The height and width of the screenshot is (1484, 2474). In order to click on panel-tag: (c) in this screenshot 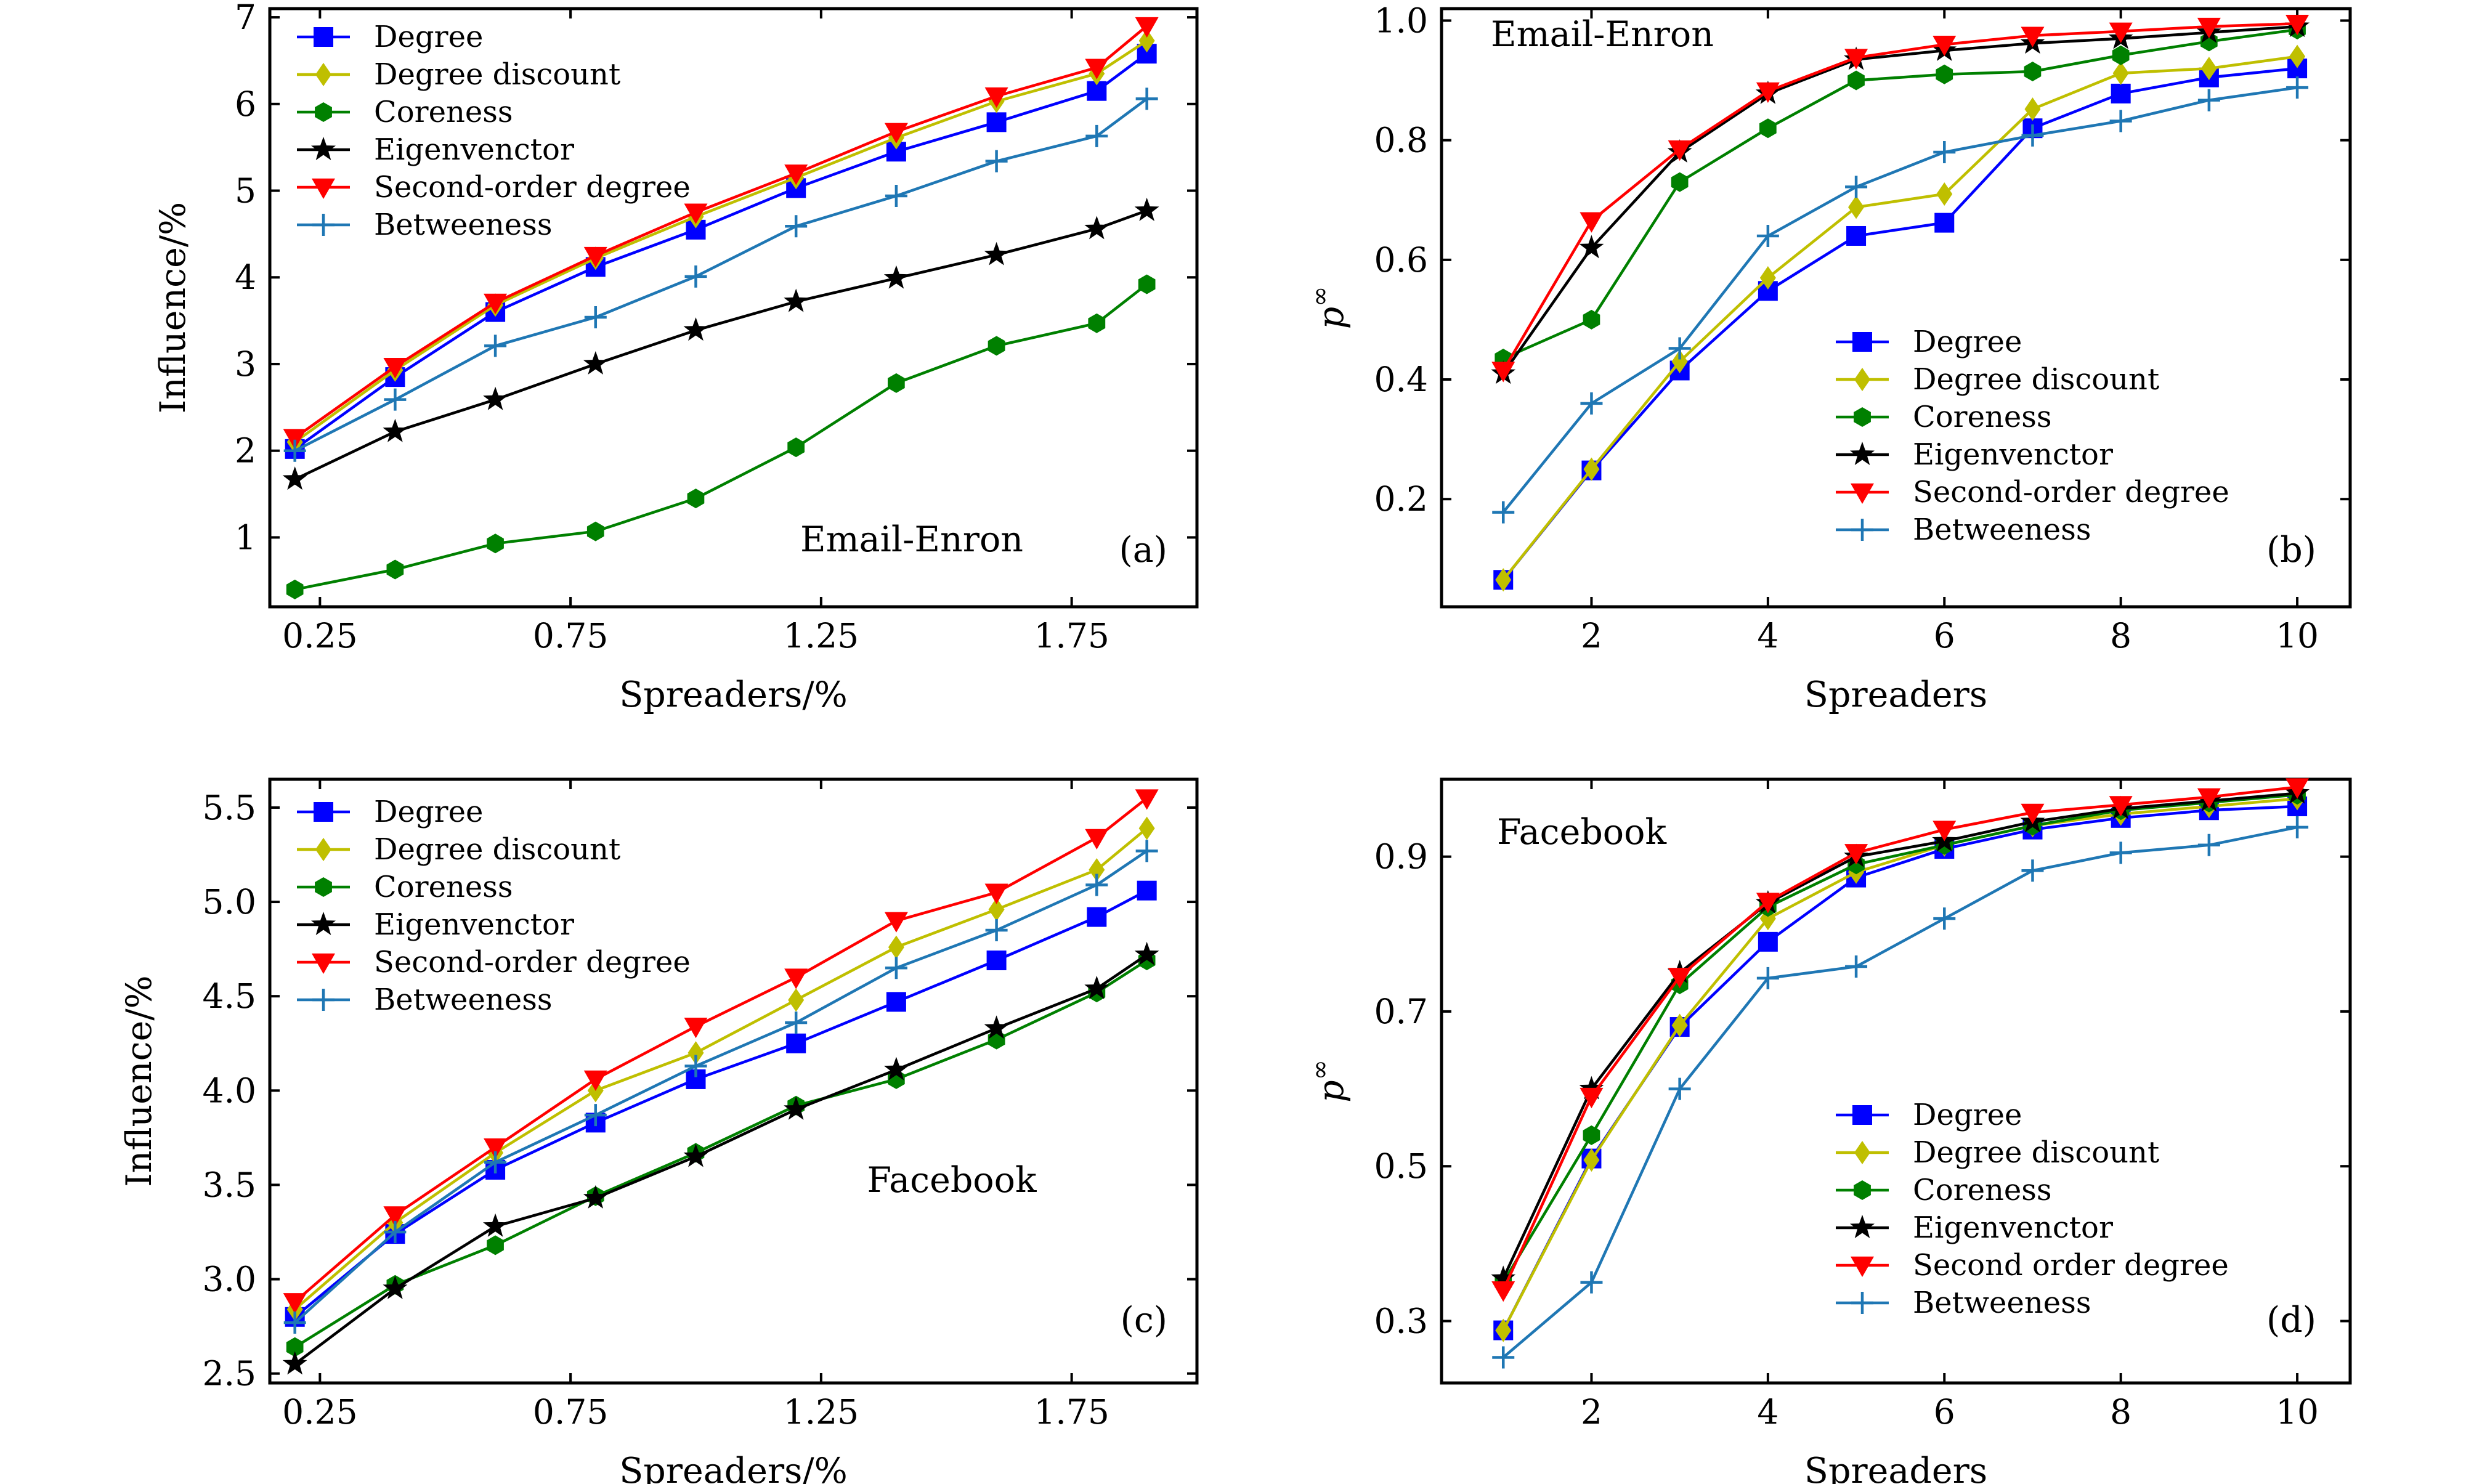, I will do `click(1144, 1320)`.